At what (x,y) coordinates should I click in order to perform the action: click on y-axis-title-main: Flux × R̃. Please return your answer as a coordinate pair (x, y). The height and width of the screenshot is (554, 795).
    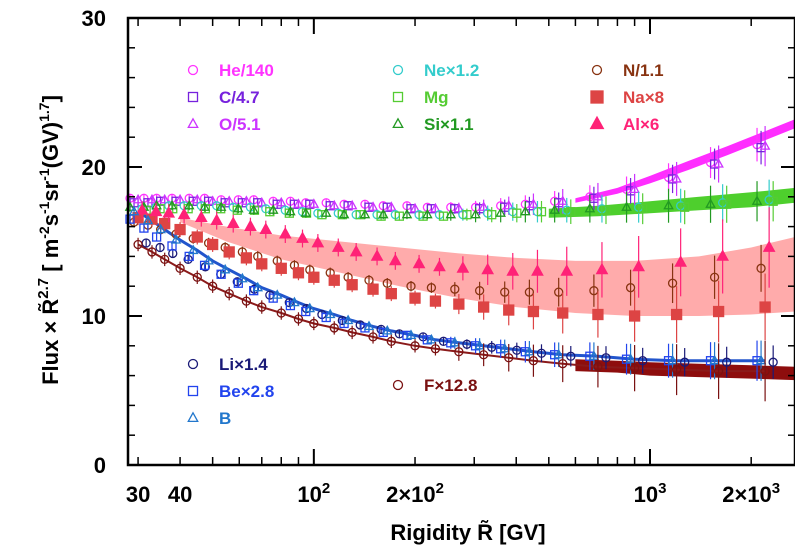
    Looking at the image, I should click on (50, 342).